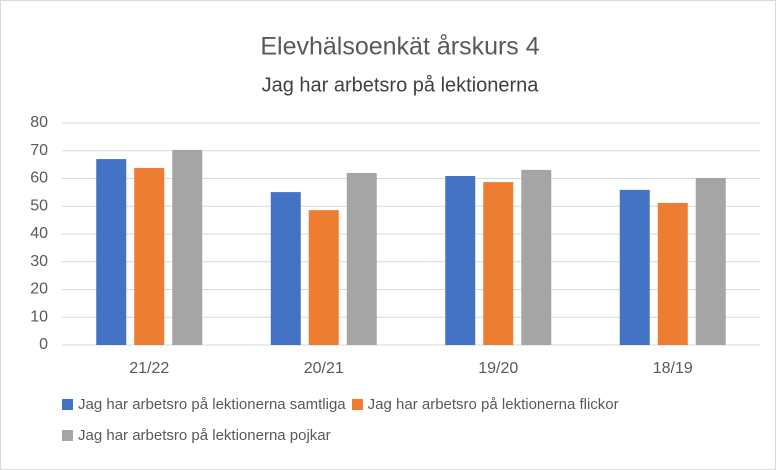  Describe the element at coordinates (324, 368) in the screenshot. I see `x-tick-label: 20/21` at that location.